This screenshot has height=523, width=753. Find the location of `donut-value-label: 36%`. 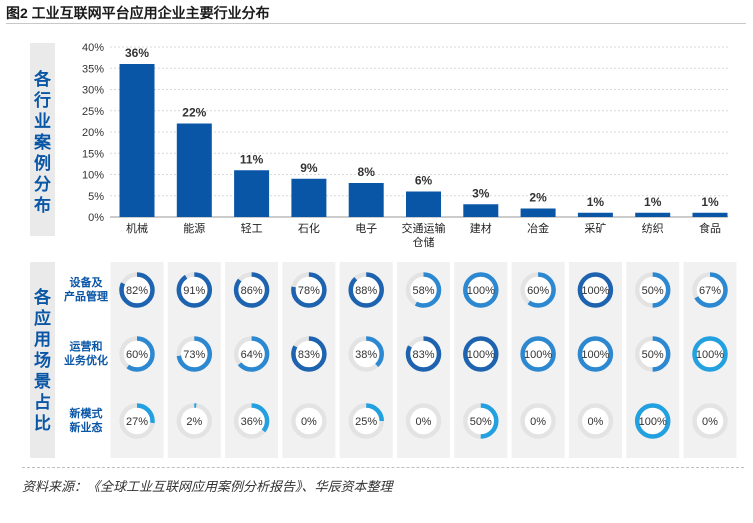

donut-value-label: 36% is located at coordinates (252, 422).